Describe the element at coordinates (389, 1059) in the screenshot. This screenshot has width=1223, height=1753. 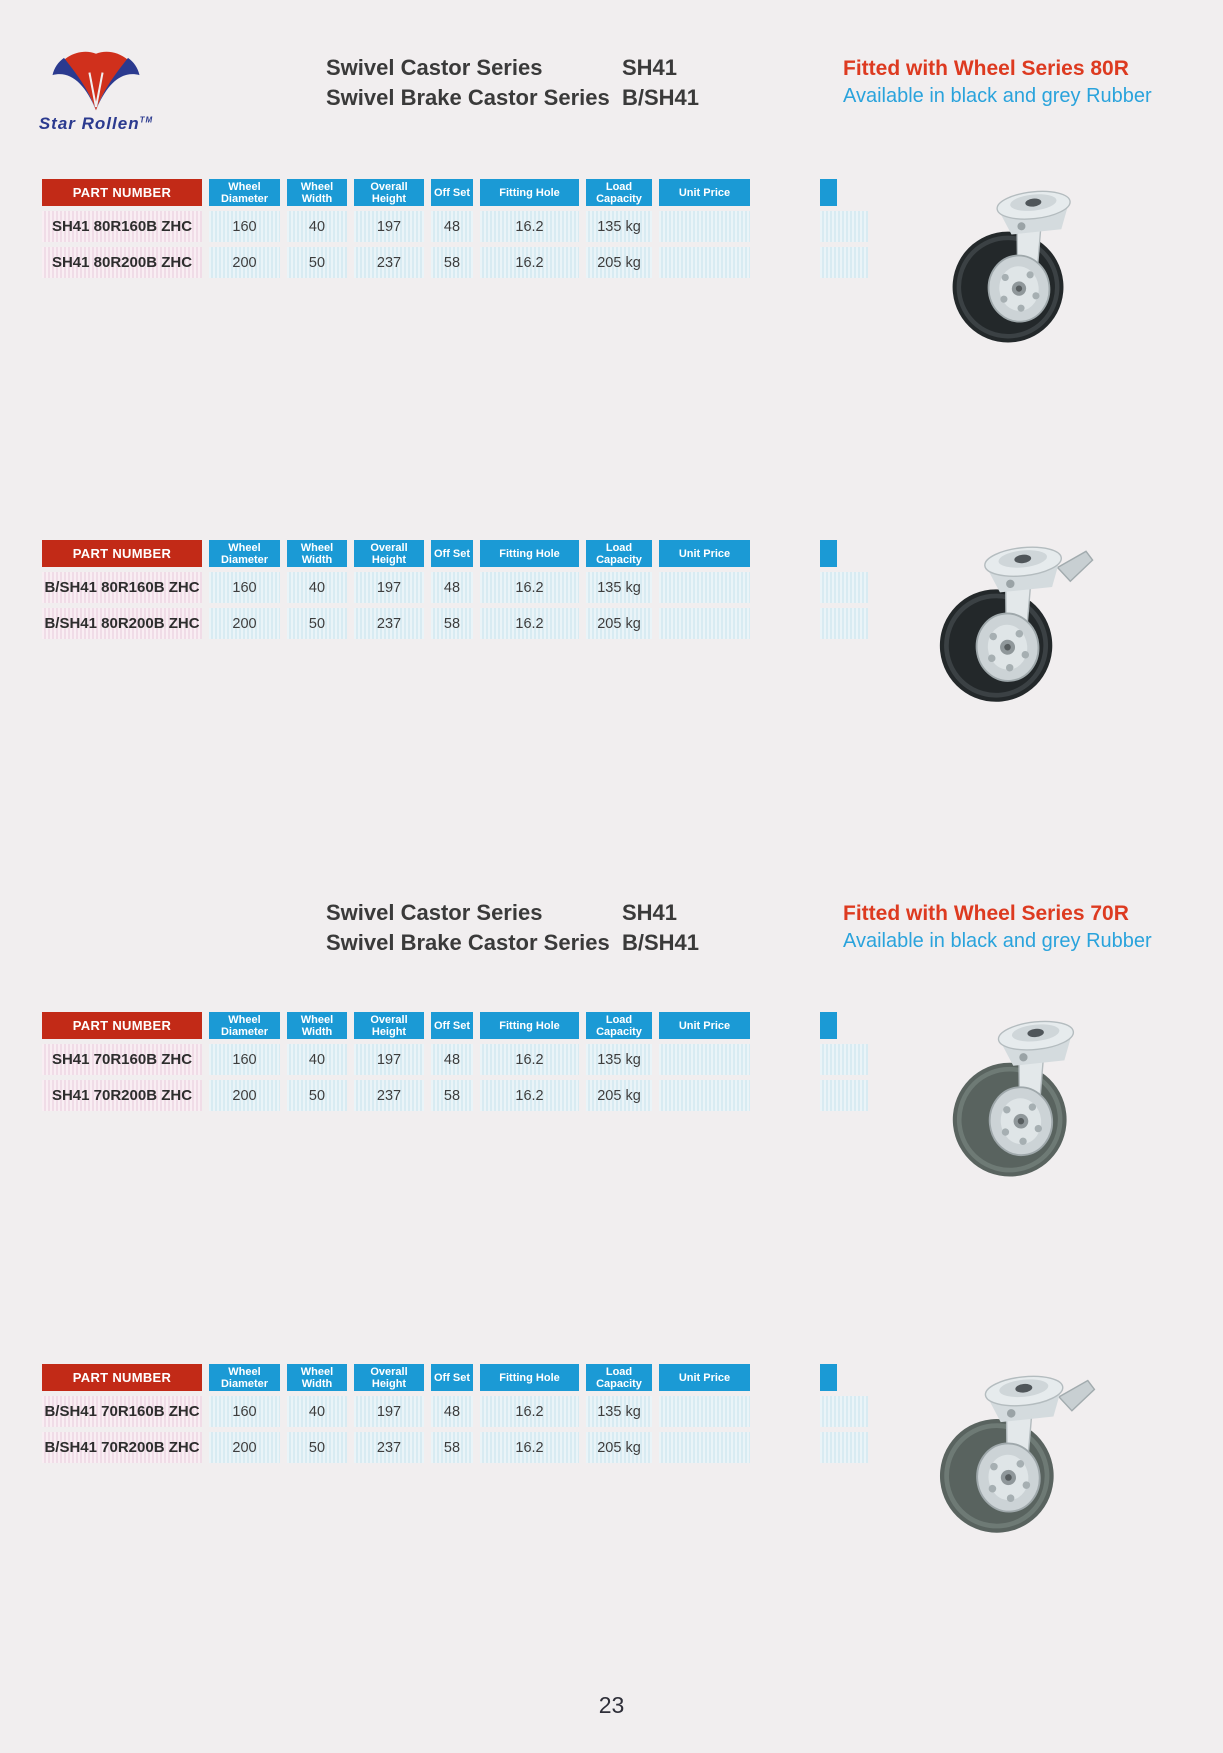
I see `data-cell: 197` at that location.